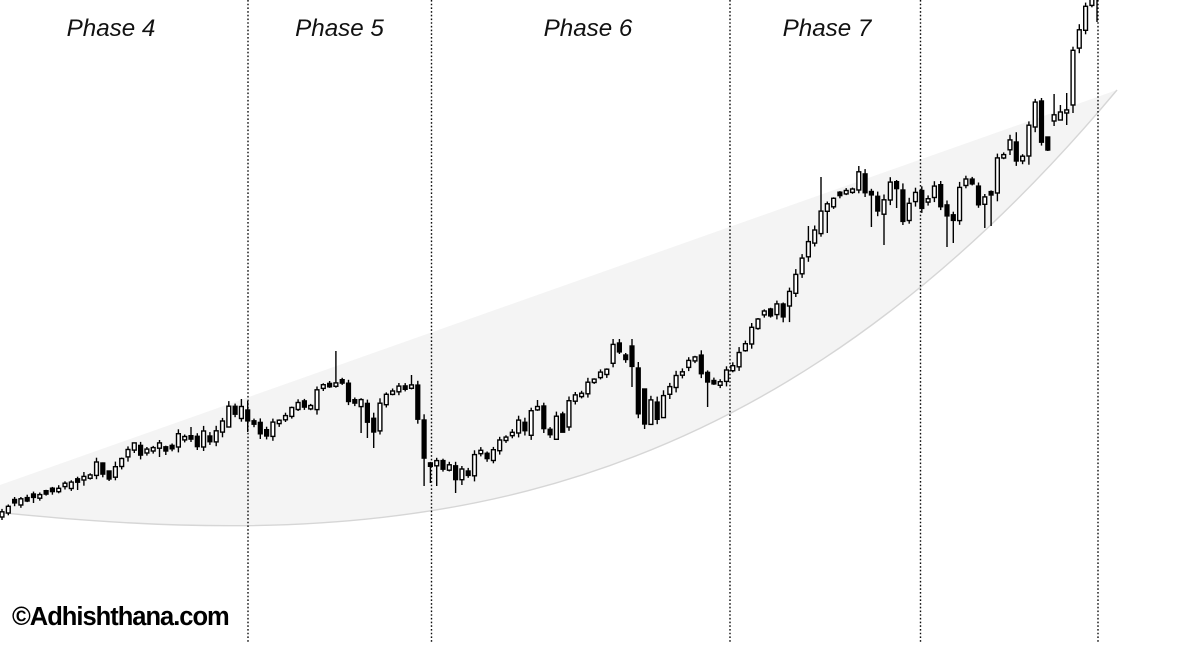  What do you see at coordinates (120, 617) in the screenshot?
I see `svg-text: ©Adhishthana.com` at bounding box center [120, 617].